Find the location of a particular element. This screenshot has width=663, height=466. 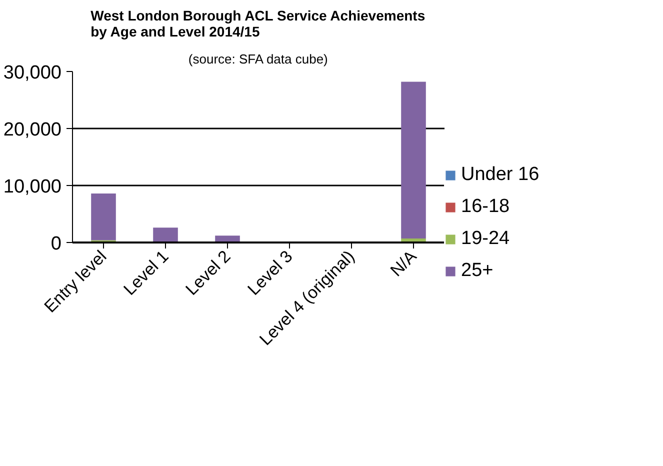

y-tick-label: 10,000 is located at coordinates (32, 187).